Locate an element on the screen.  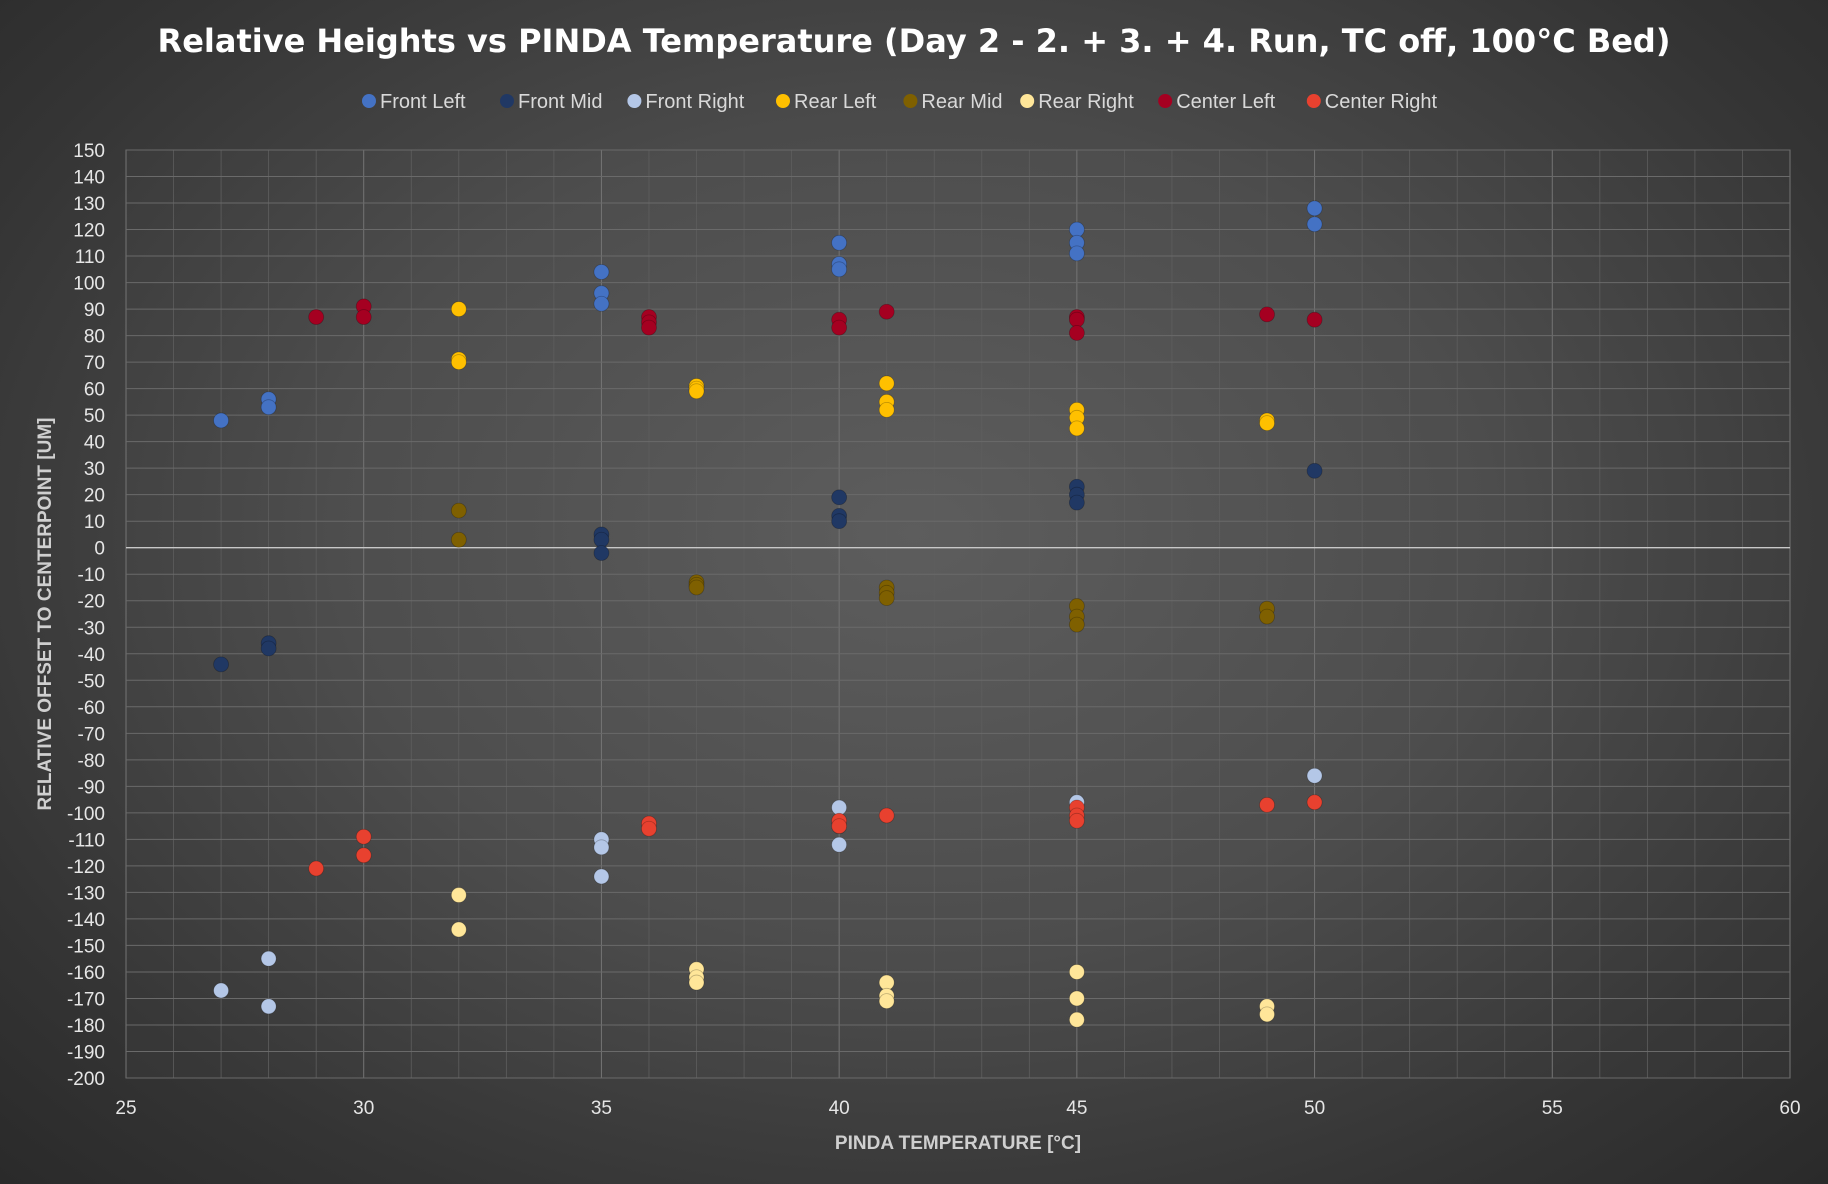
y-tick-label: -40 is located at coordinates (91, 655).